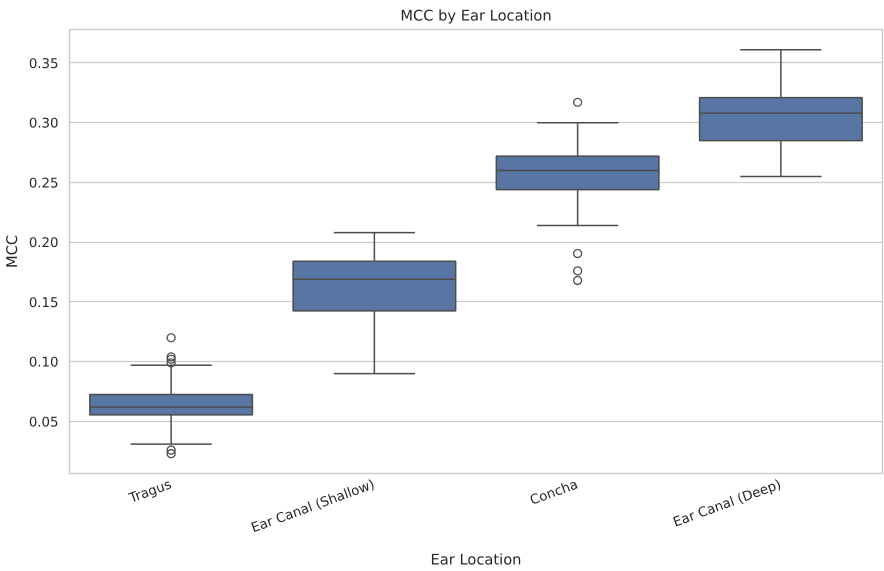 This screenshot has height=571, width=884. What do you see at coordinates (476, 559) in the screenshot?
I see `x-axis-title: Ear Location` at bounding box center [476, 559].